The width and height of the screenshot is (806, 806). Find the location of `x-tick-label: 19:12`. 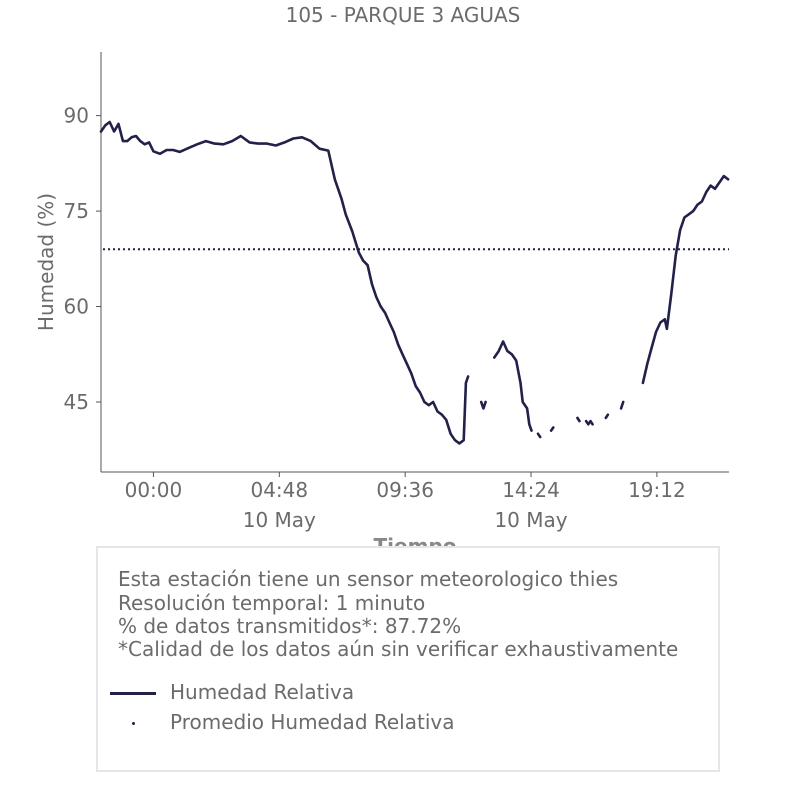

x-tick-label: 19:12 is located at coordinates (657, 490).